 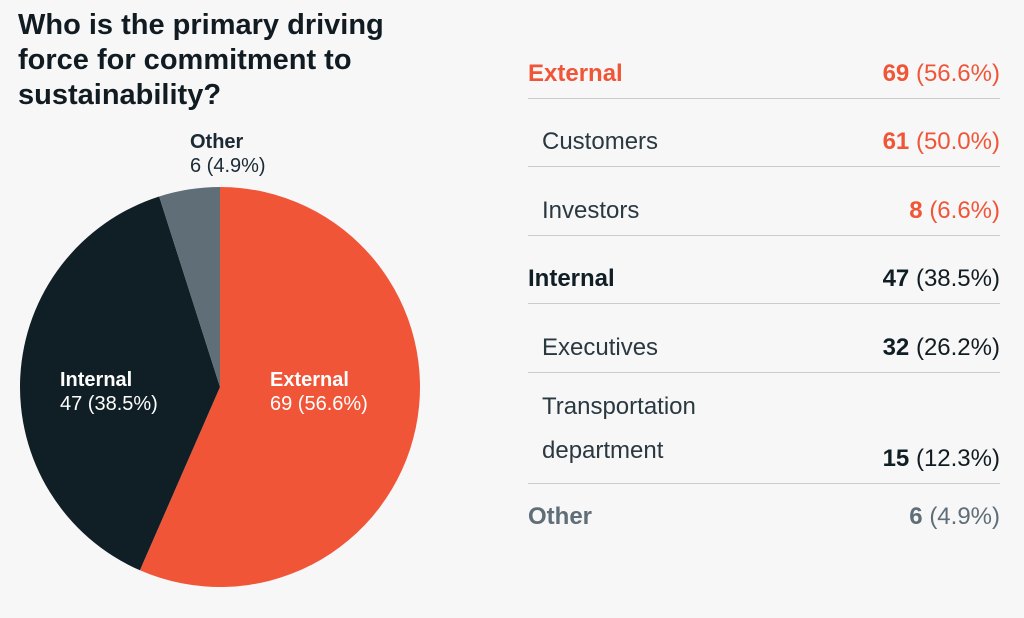 What do you see at coordinates (228, 166) in the screenshot?
I see `slice-label-value: 6 (4.9%)` at bounding box center [228, 166].